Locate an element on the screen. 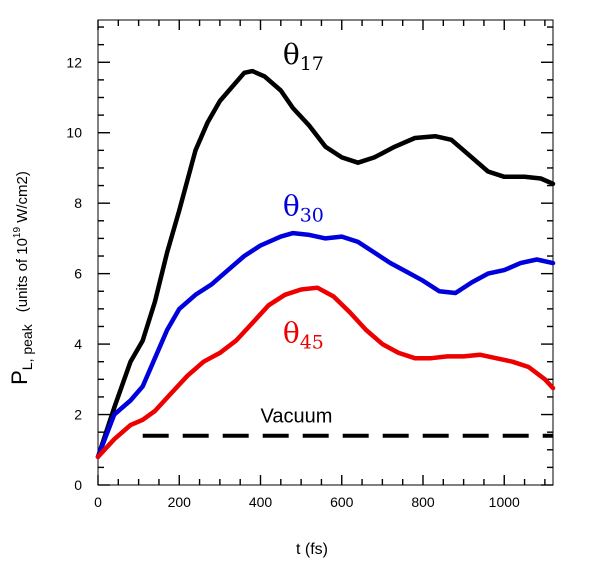 The height and width of the screenshot is (564, 597). series-label-subscript: 17 is located at coordinates (312, 64).